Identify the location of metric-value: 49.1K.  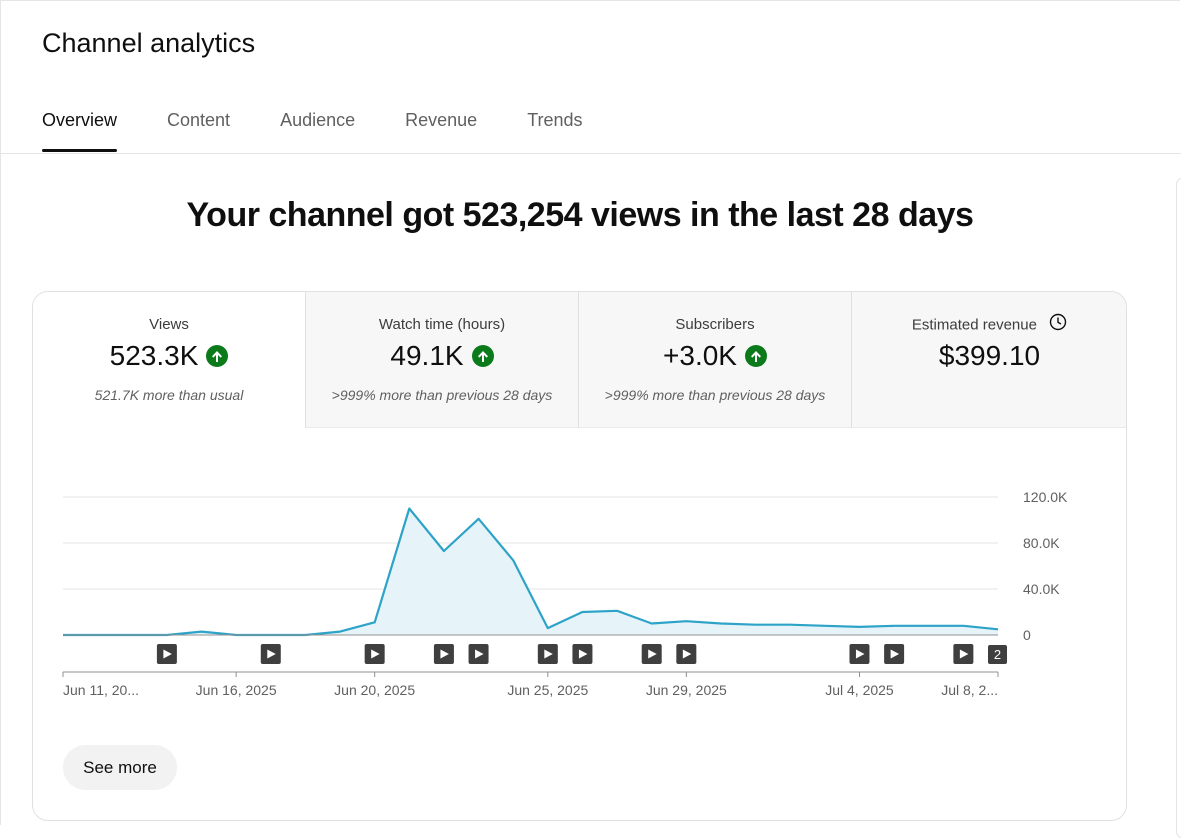
(427, 355).